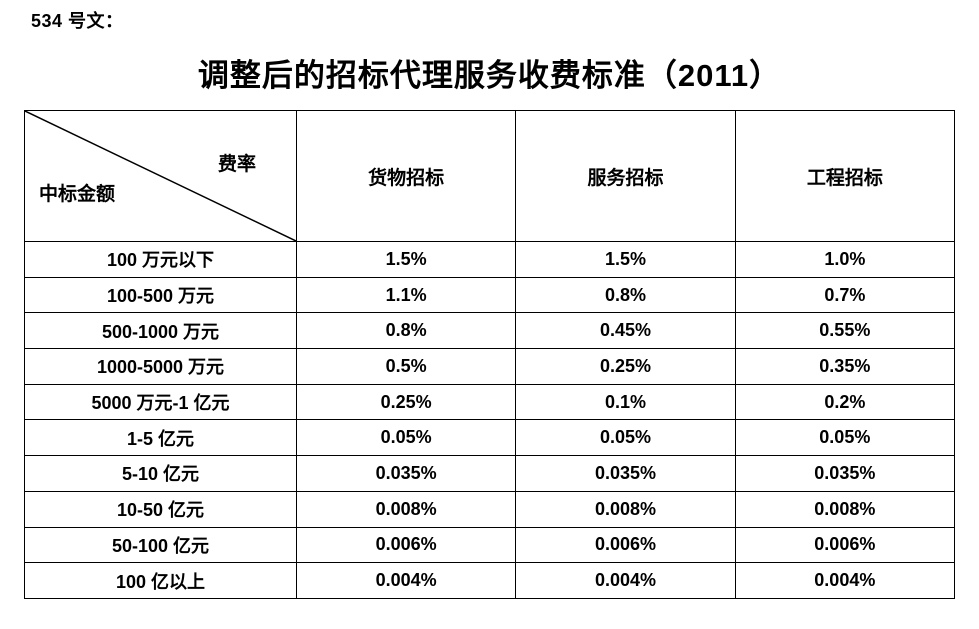 The width and height of the screenshot is (979, 629). I want to click on row-label: 5000 万元-1 亿元, so click(160, 402).